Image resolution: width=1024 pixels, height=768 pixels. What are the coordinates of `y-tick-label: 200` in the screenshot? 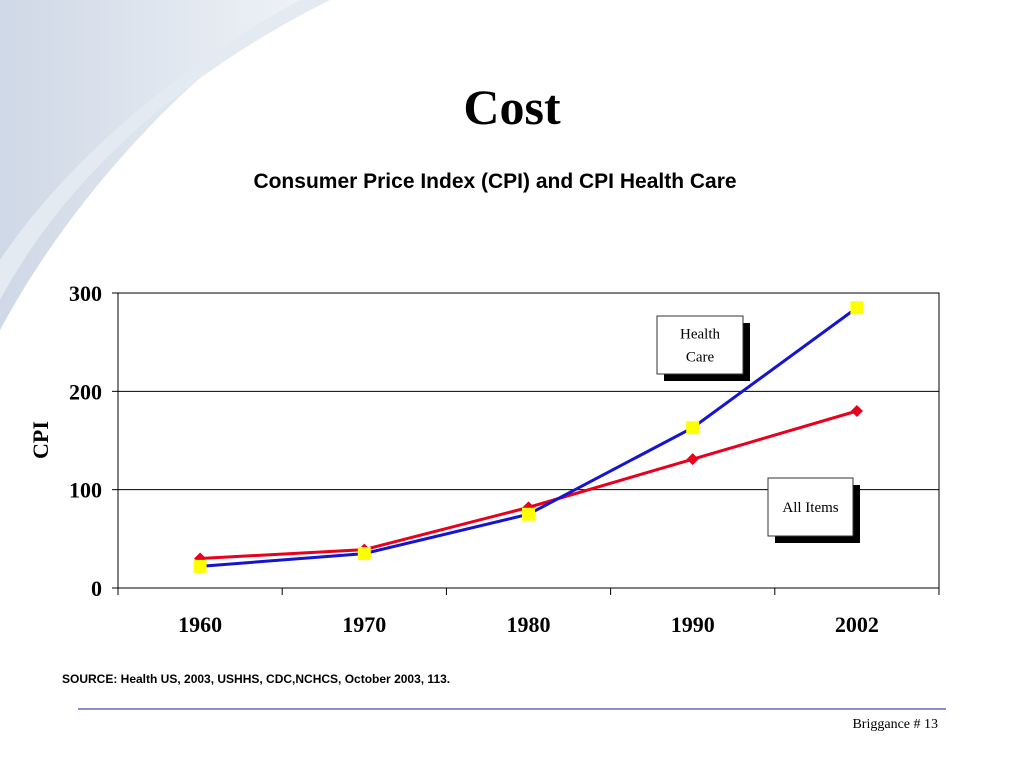 It's located at (85, 391).